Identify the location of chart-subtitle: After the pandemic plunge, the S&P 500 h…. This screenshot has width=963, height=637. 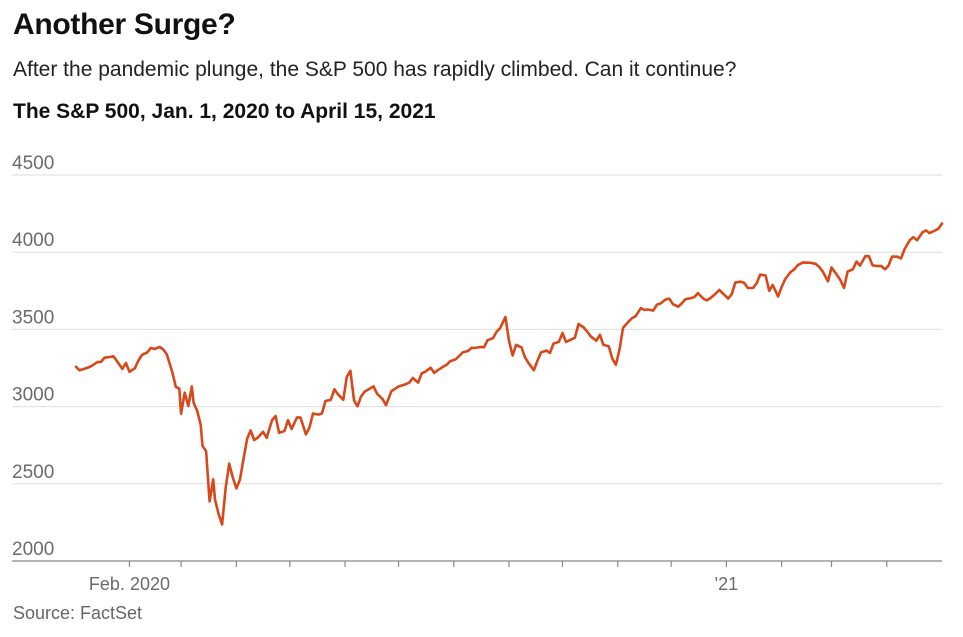
(375, 69).